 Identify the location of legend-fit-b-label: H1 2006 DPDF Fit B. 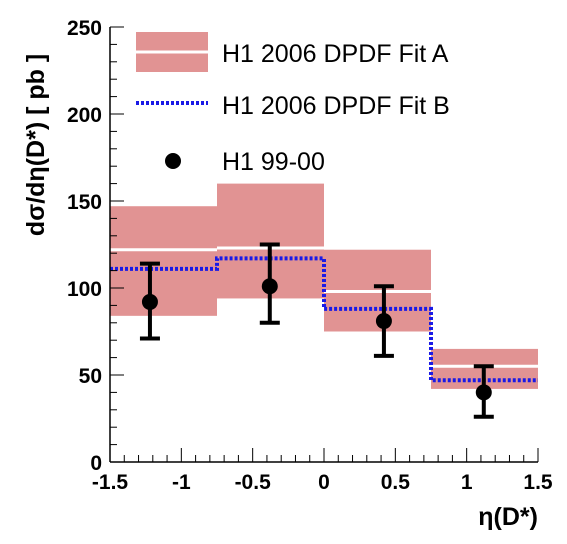
(336, 106).